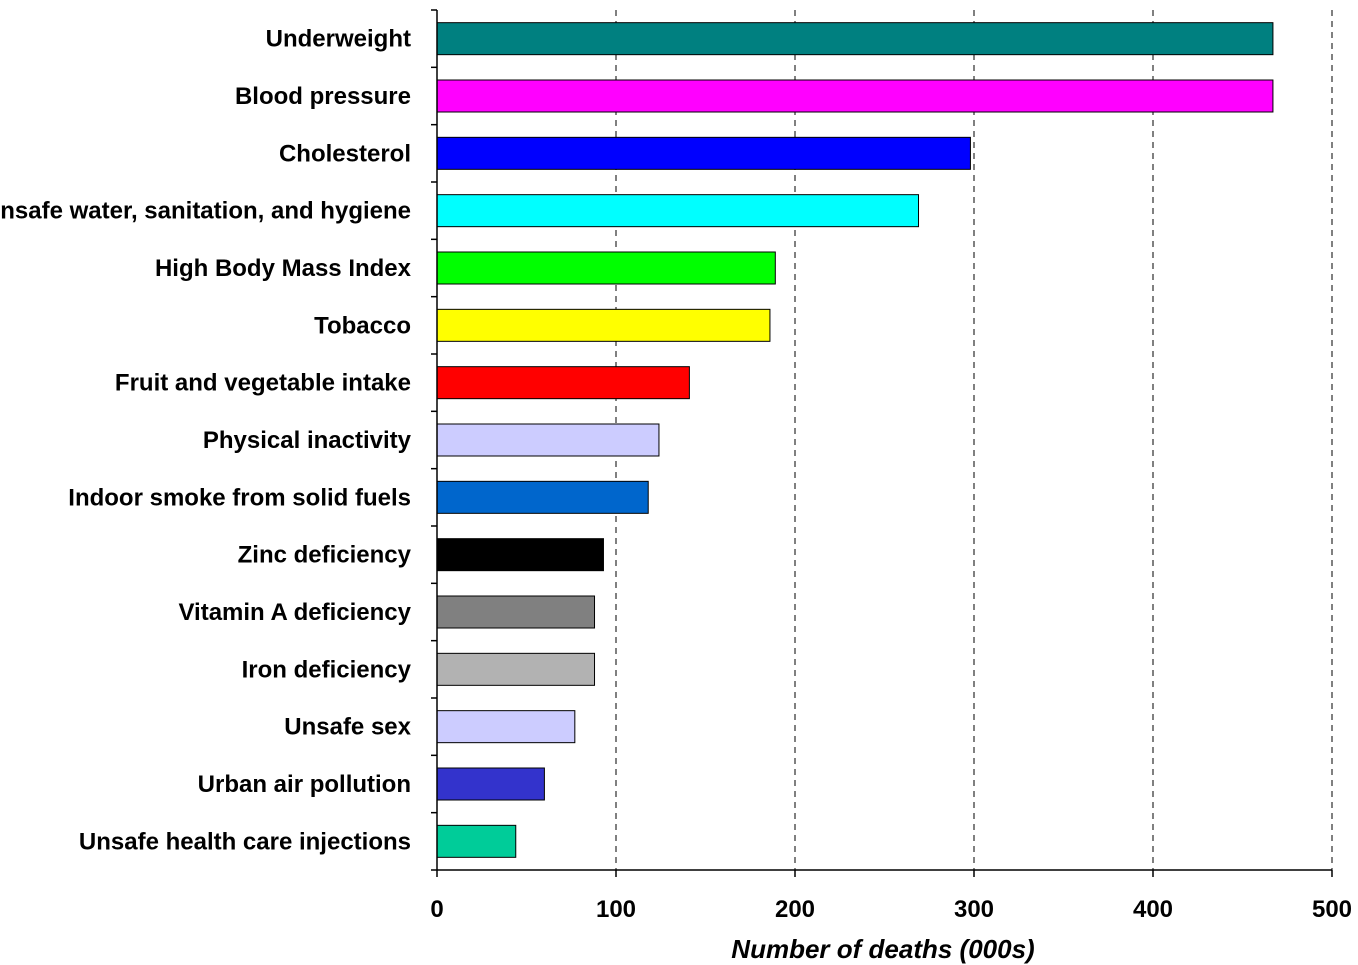 Image resolution: width=1358 pixels, height=965 pixels. Describe the element at coordinates (205, 211) in the screenshot. I see `category-label-3: Unsafe water, sanitation, and hygiene` at that location.